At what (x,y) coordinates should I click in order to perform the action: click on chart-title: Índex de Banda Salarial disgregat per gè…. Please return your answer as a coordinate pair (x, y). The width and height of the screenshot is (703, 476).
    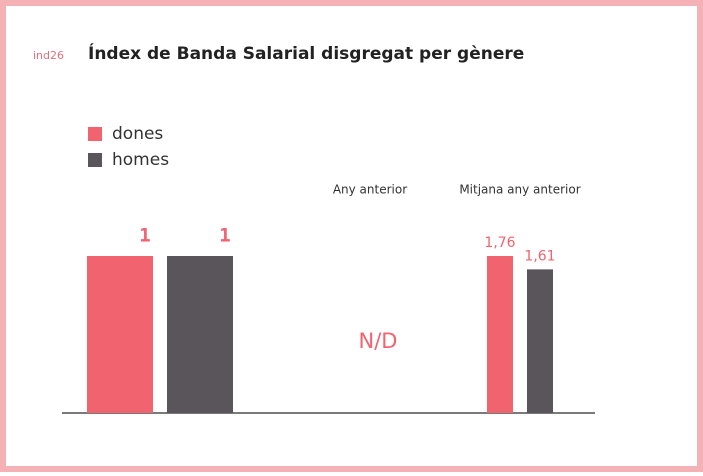
    Looking at the image, I should click on (306, 53).